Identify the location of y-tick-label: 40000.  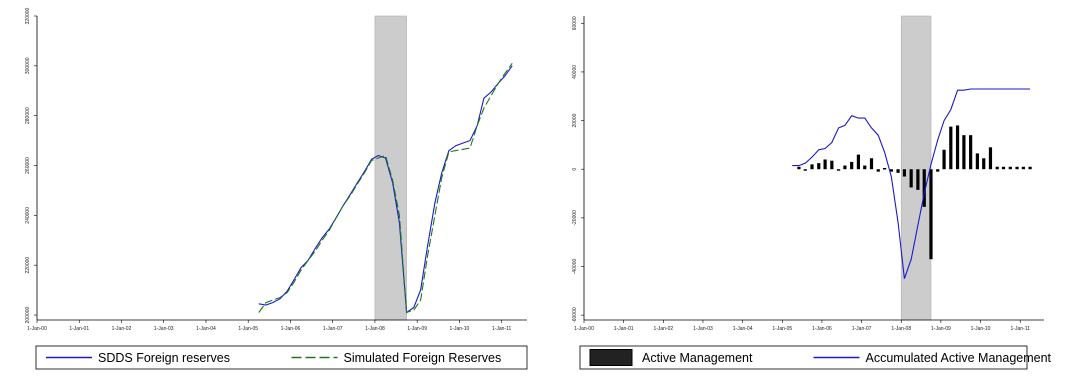
(575, 72).